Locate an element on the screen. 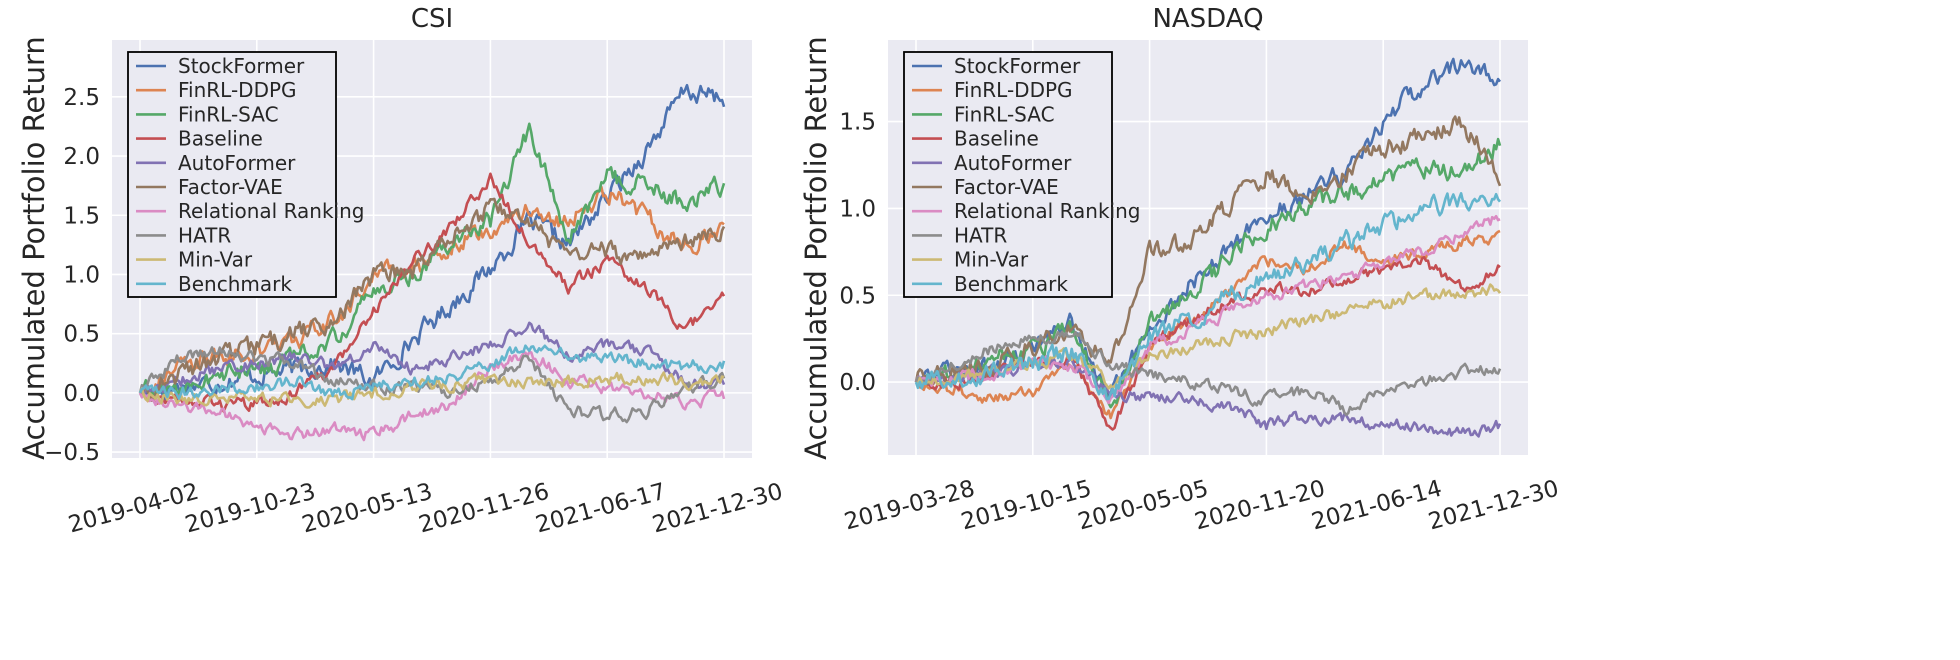  watermark: CSDN @mslion is located at coordinates (1862, 644).